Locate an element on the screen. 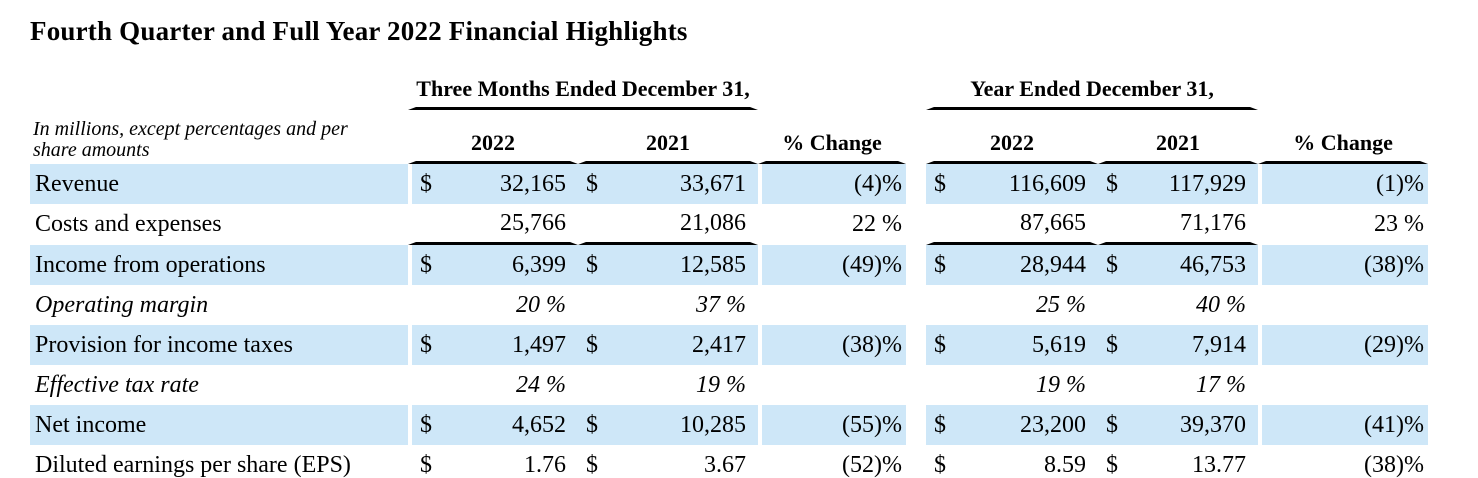 The image size is (1478, 478). cell-value: 25,766 is located at coordinates (533, 222).